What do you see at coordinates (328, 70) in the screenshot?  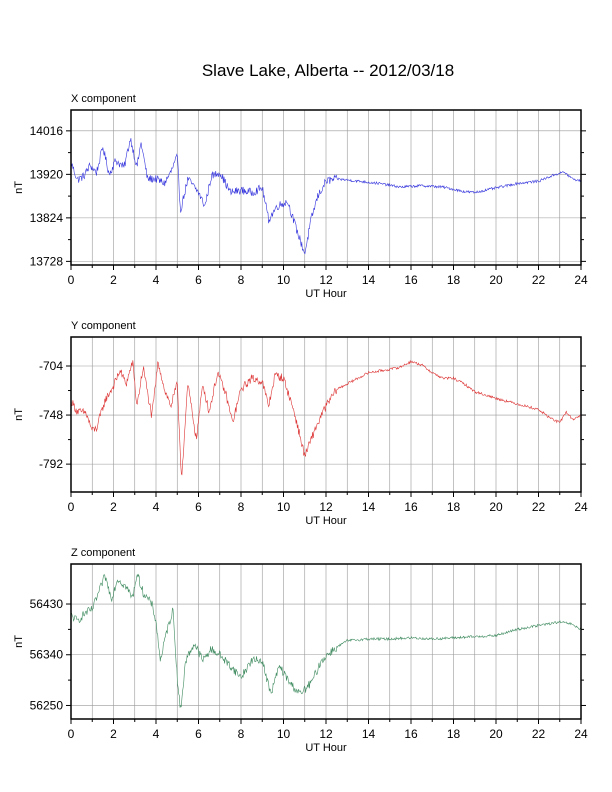 I see `chart-title: Slave Lake, Alberta -- 2012/03/18` at bounding box center [328, 70].